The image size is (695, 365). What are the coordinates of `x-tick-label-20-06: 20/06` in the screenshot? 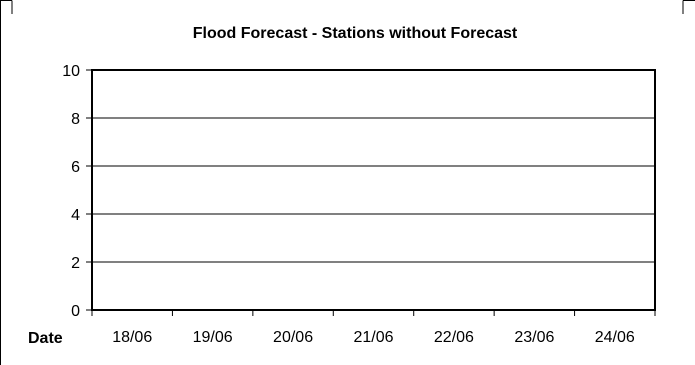 It's located at (293, 337).